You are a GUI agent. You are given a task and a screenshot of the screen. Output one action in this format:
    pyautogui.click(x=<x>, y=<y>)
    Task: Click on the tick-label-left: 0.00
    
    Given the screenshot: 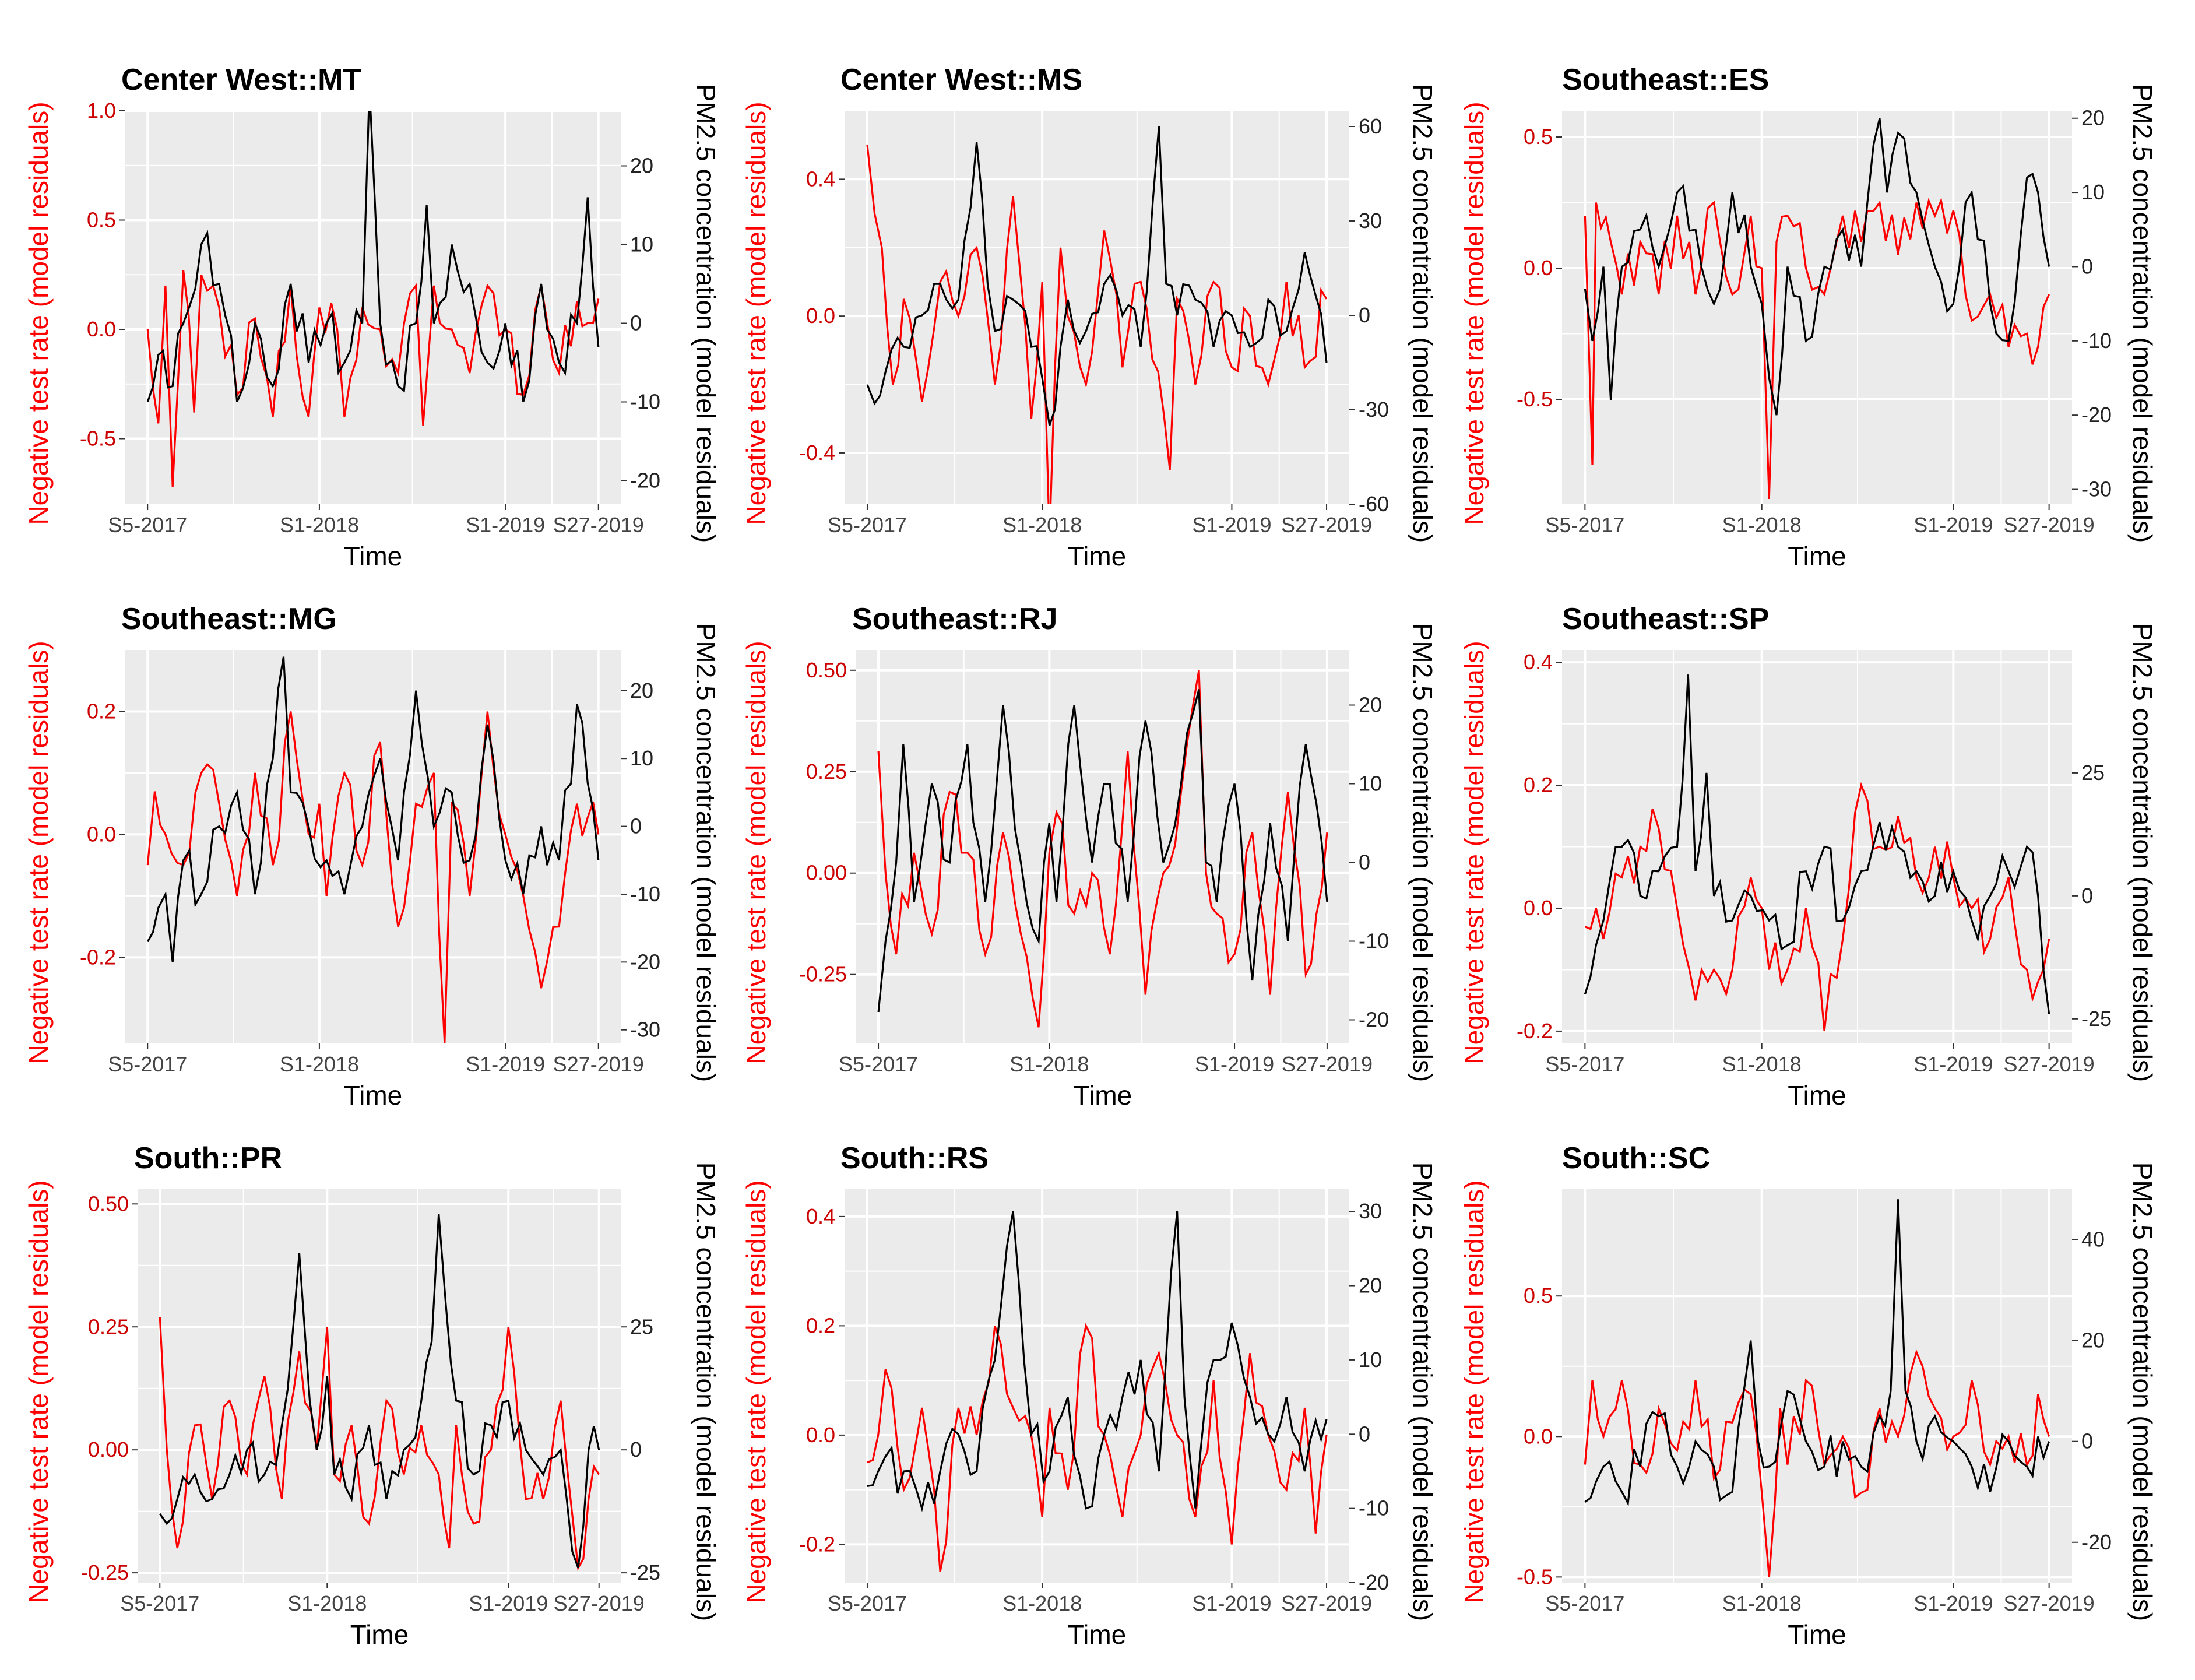 What is the action you would take?
    pyautogui.click(x=826, y=873)
    